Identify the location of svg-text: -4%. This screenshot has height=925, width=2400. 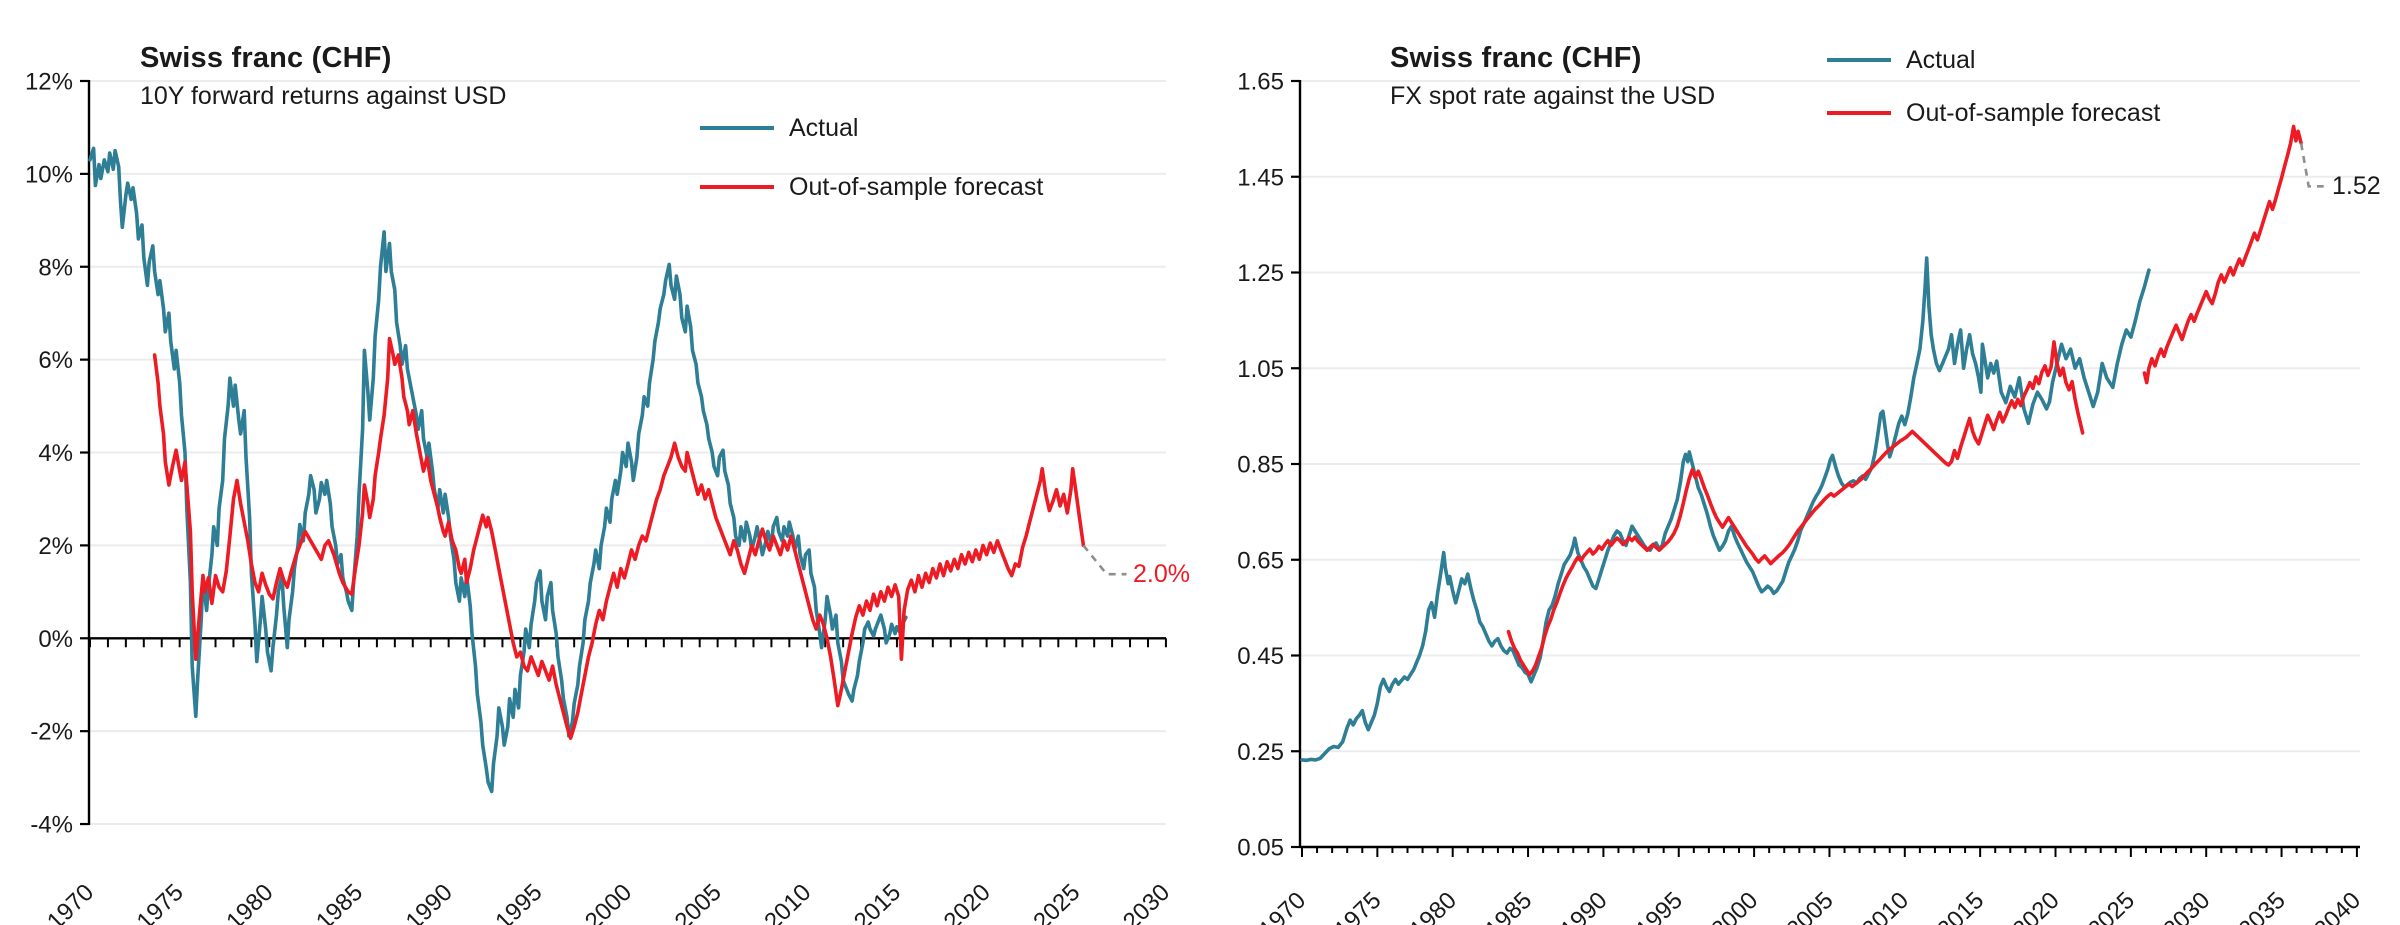
(51, 825).